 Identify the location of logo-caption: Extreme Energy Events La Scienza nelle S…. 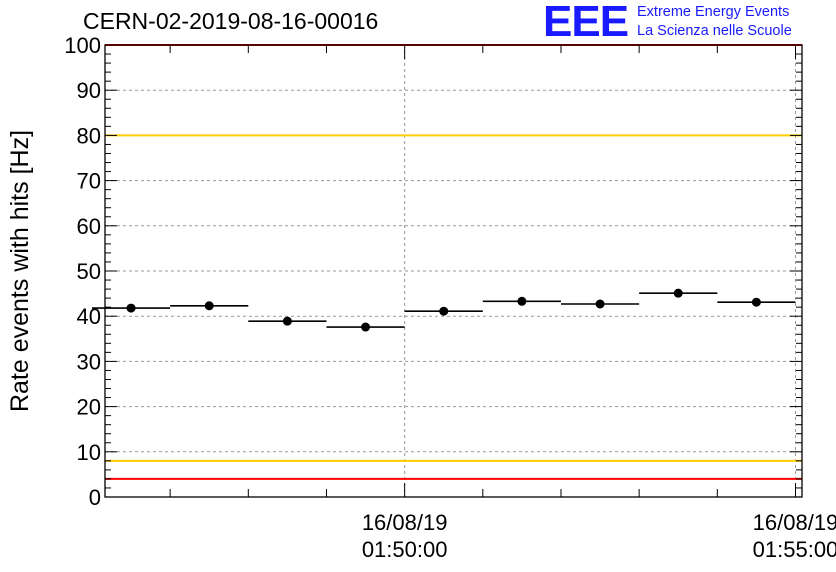
(714, 22).